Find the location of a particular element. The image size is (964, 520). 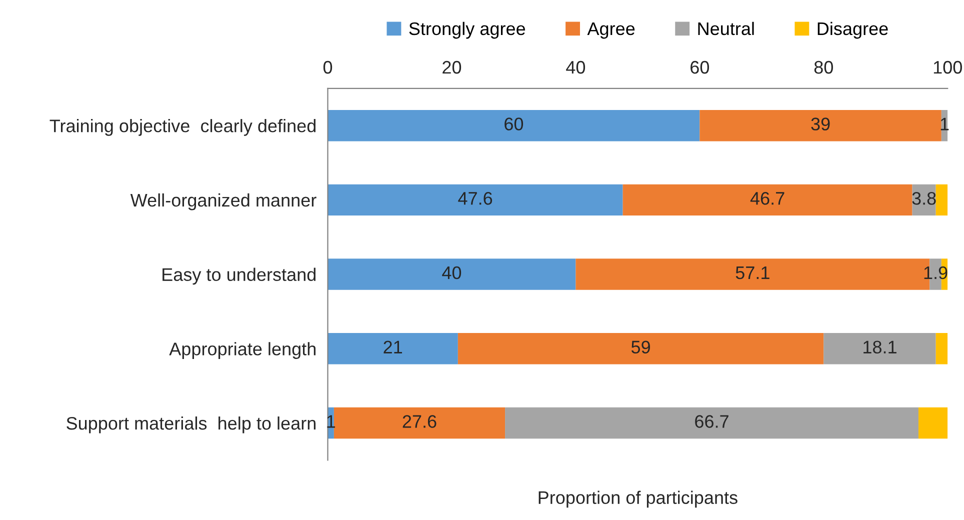

legend-label: Neutral is located at coordinates (726, 29).